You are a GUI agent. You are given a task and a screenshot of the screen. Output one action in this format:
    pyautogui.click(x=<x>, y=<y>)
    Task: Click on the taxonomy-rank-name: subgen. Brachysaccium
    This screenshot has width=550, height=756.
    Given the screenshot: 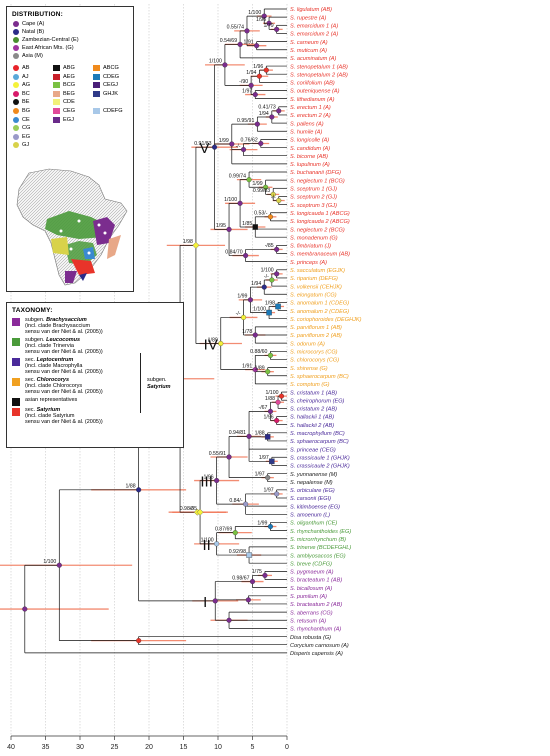 What is the action you would take?
    pyautogui.click(x=56, y=320)
    